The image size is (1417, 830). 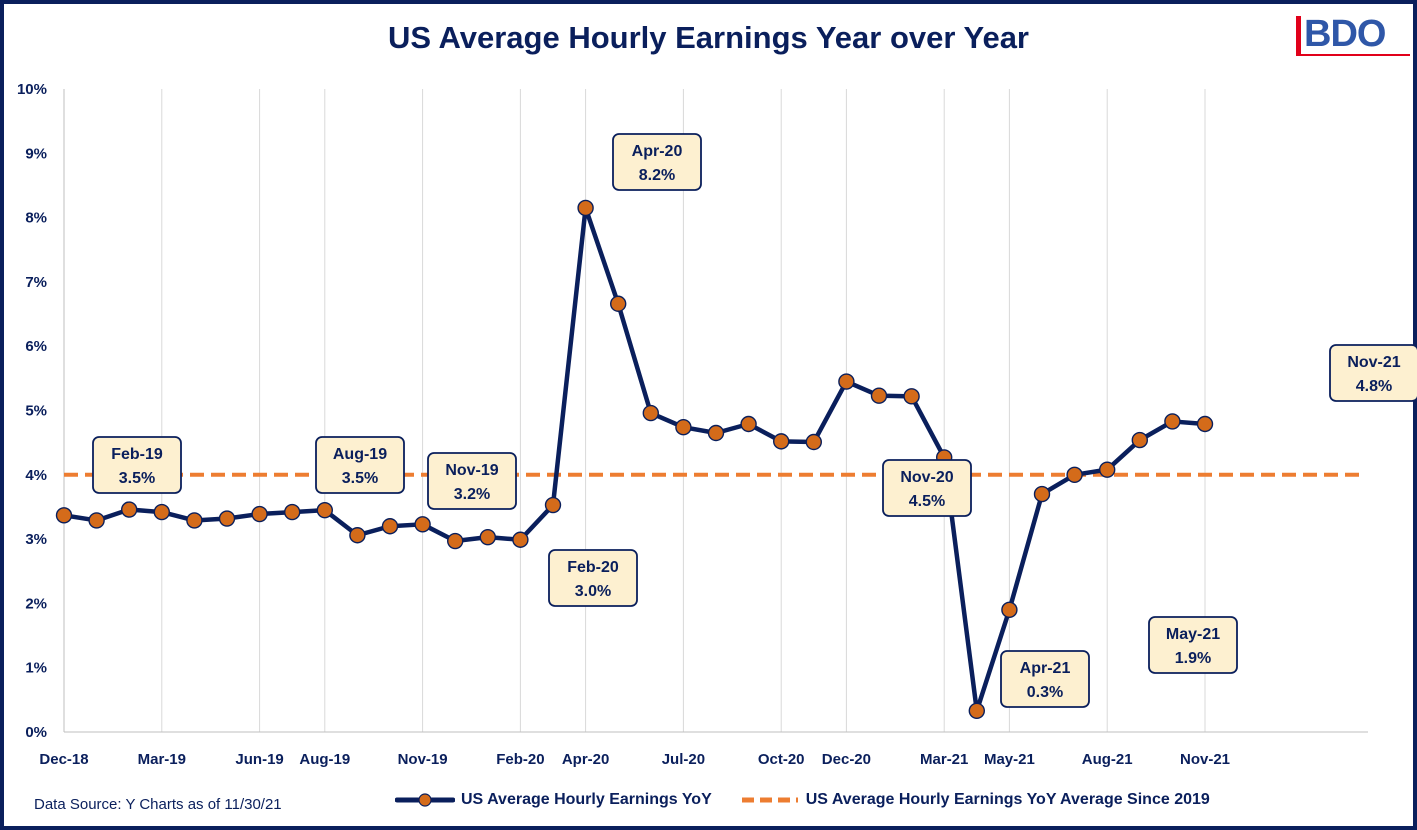 What do you see at coordinates (36, 668) in the screenshot?
I see `y-tick-label: 1%` at bounding box center [36, 668].